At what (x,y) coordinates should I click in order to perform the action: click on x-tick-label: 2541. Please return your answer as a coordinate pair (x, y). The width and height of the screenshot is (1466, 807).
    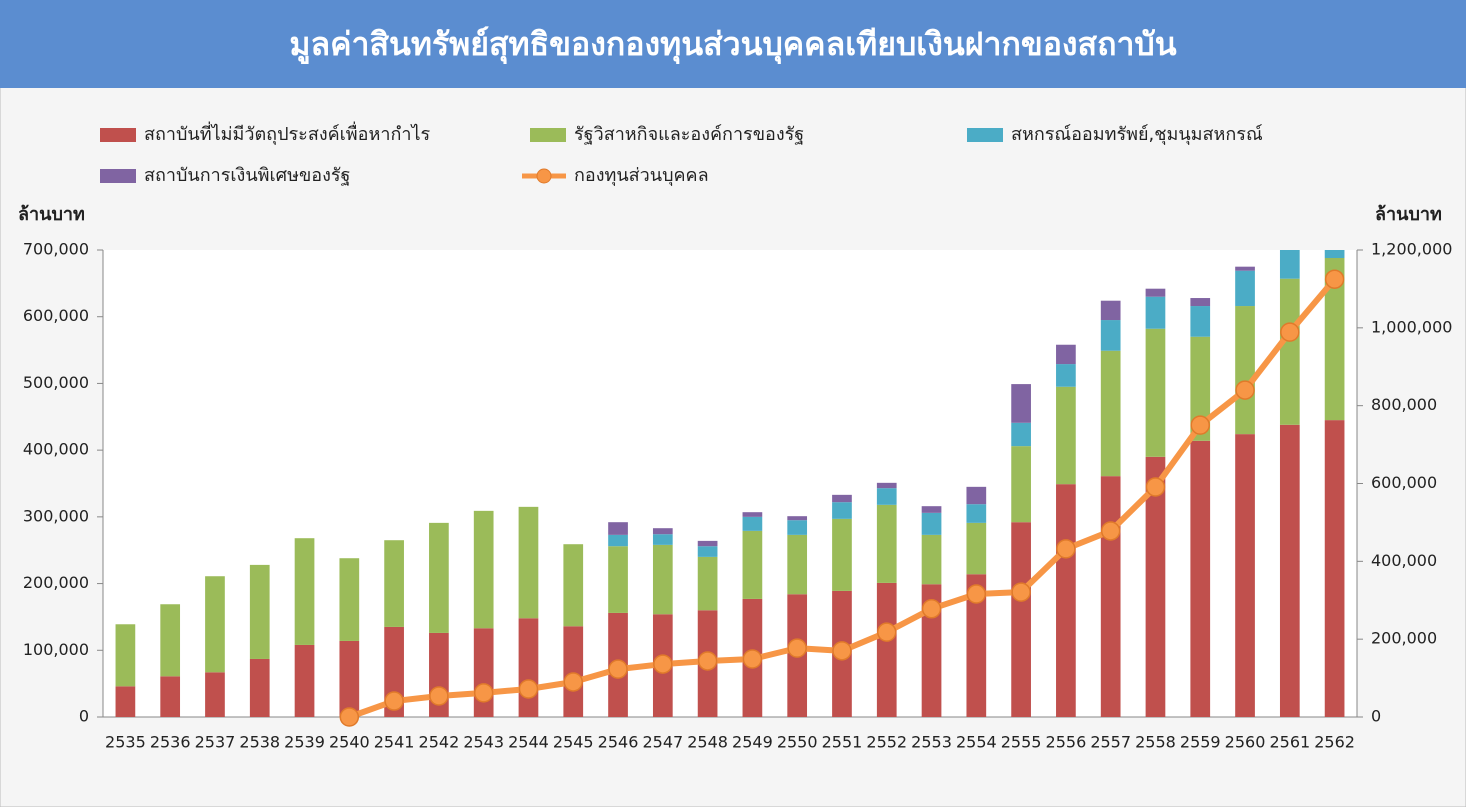
    Looking at the image, I should click on (394, 742).